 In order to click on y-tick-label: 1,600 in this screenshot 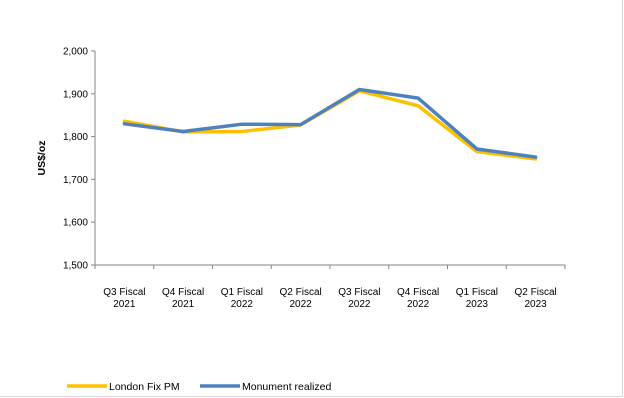, I will do `click(75, 223)`.